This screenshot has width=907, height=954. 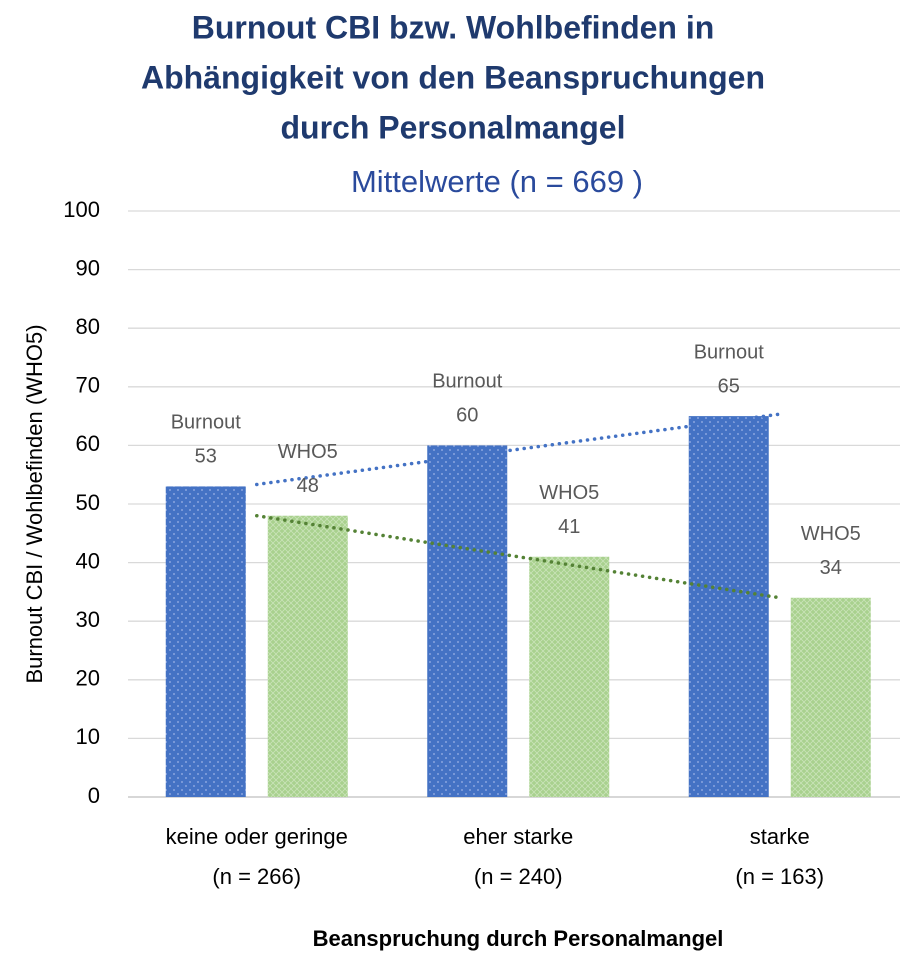 I want to click on chart-title: Burnout CBI bzw. Wohlbefinden in, so click(x=453, y=27).